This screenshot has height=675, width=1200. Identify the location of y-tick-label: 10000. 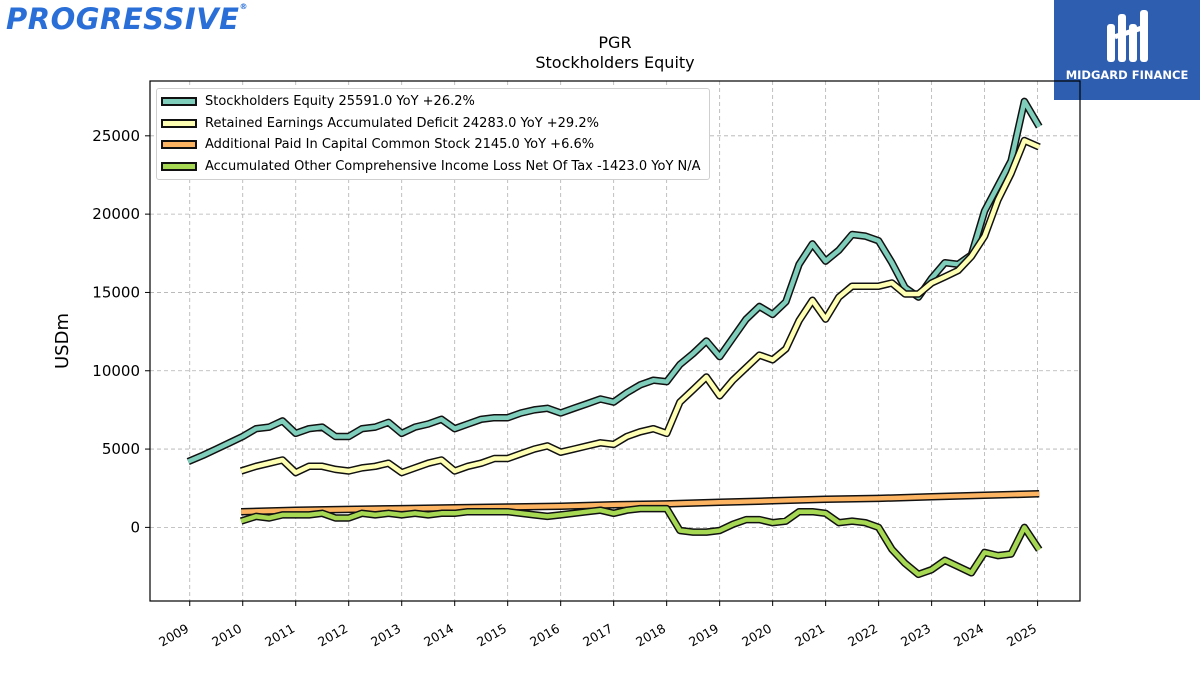
(116, 371).